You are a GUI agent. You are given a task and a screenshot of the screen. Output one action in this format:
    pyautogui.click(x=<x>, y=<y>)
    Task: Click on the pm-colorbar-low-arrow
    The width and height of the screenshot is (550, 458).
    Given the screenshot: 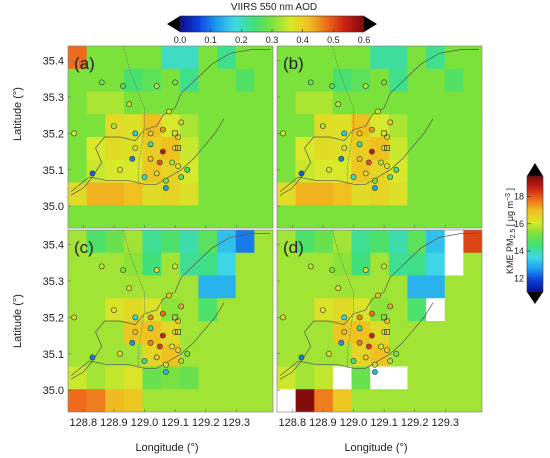 What is the action you would take?
    pyautogui.click(x=535, y=298)
    